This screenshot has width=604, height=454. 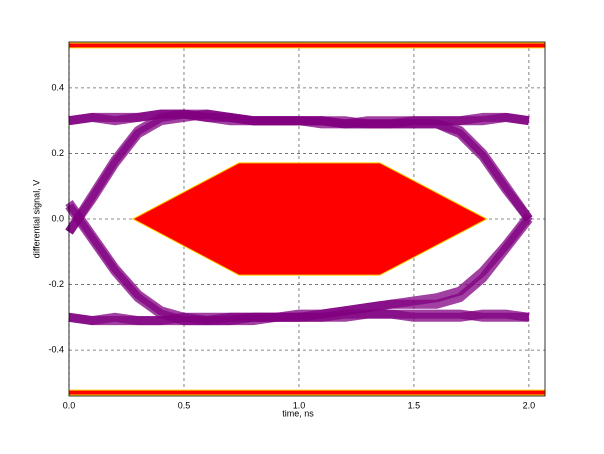 I want to click on y-tick-label: 0.2, so click(x=57, y=153).